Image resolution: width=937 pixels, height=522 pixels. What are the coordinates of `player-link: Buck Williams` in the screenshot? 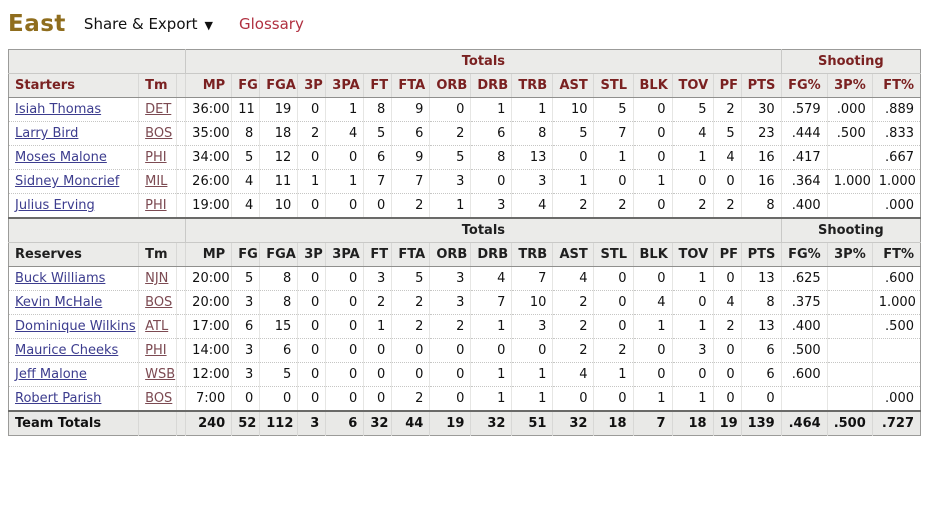 It's located at (60, 278).